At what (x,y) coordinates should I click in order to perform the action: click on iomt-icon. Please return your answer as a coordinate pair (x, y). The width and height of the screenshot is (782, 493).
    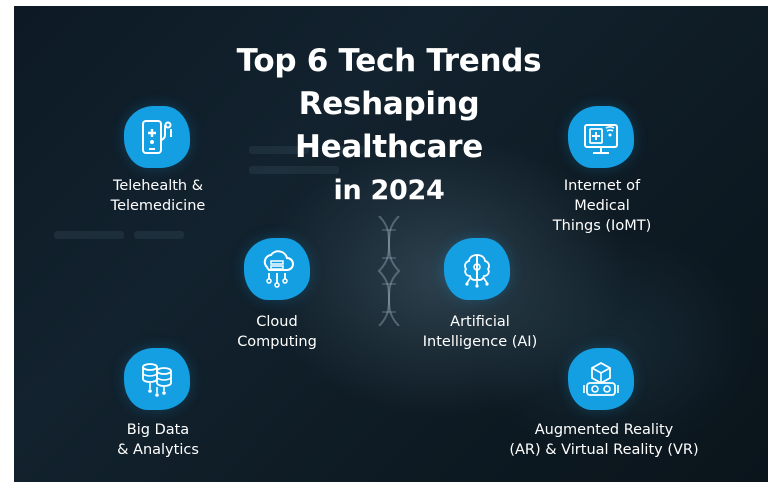
    Looking at the image, I should click on (601, 139).